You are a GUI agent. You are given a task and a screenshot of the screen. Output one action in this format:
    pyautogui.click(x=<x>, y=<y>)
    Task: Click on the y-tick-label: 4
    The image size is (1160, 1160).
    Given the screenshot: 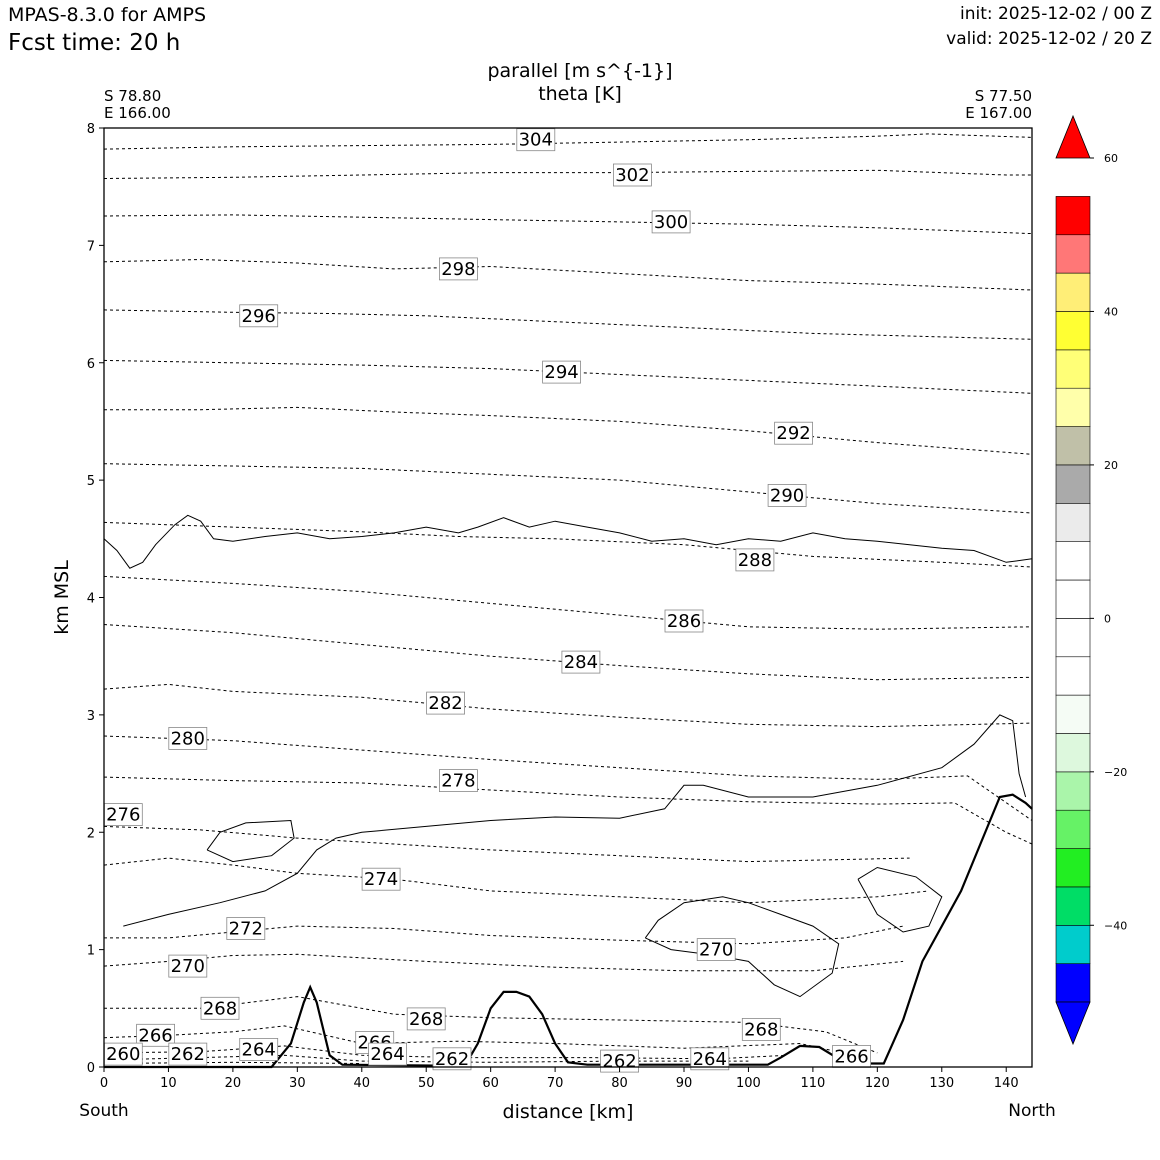 What is the action you would take?
    pyautogui.click(x=91, y=599)
    